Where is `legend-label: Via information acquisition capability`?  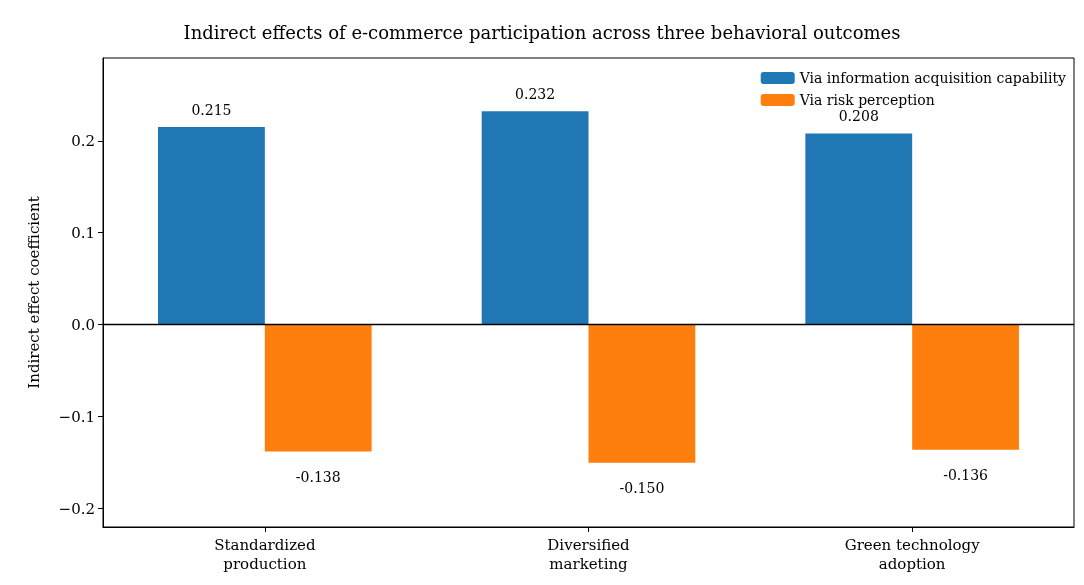 legend-label: Via information acquisition capability is located at coordinates (932, 78).